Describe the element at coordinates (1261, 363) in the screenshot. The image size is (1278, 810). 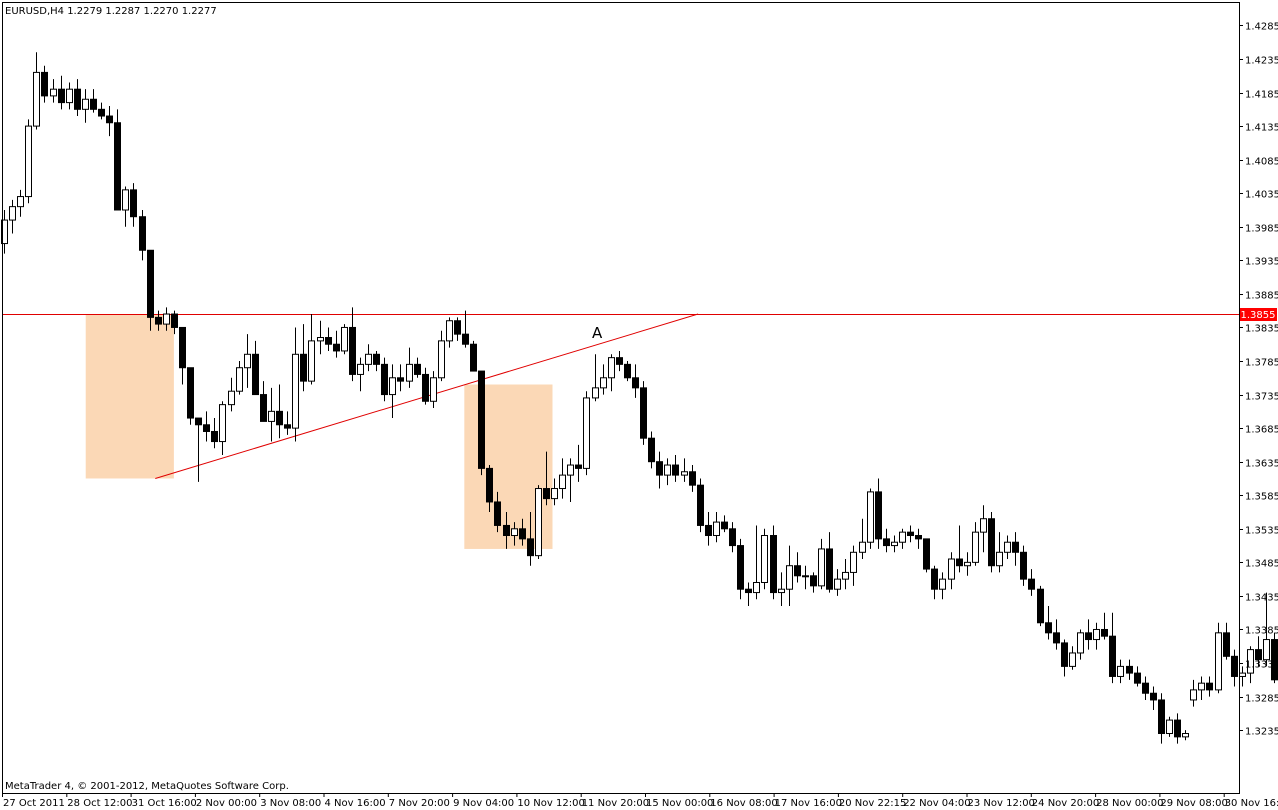
I see `y-tick-label: 1.3785` at that location.